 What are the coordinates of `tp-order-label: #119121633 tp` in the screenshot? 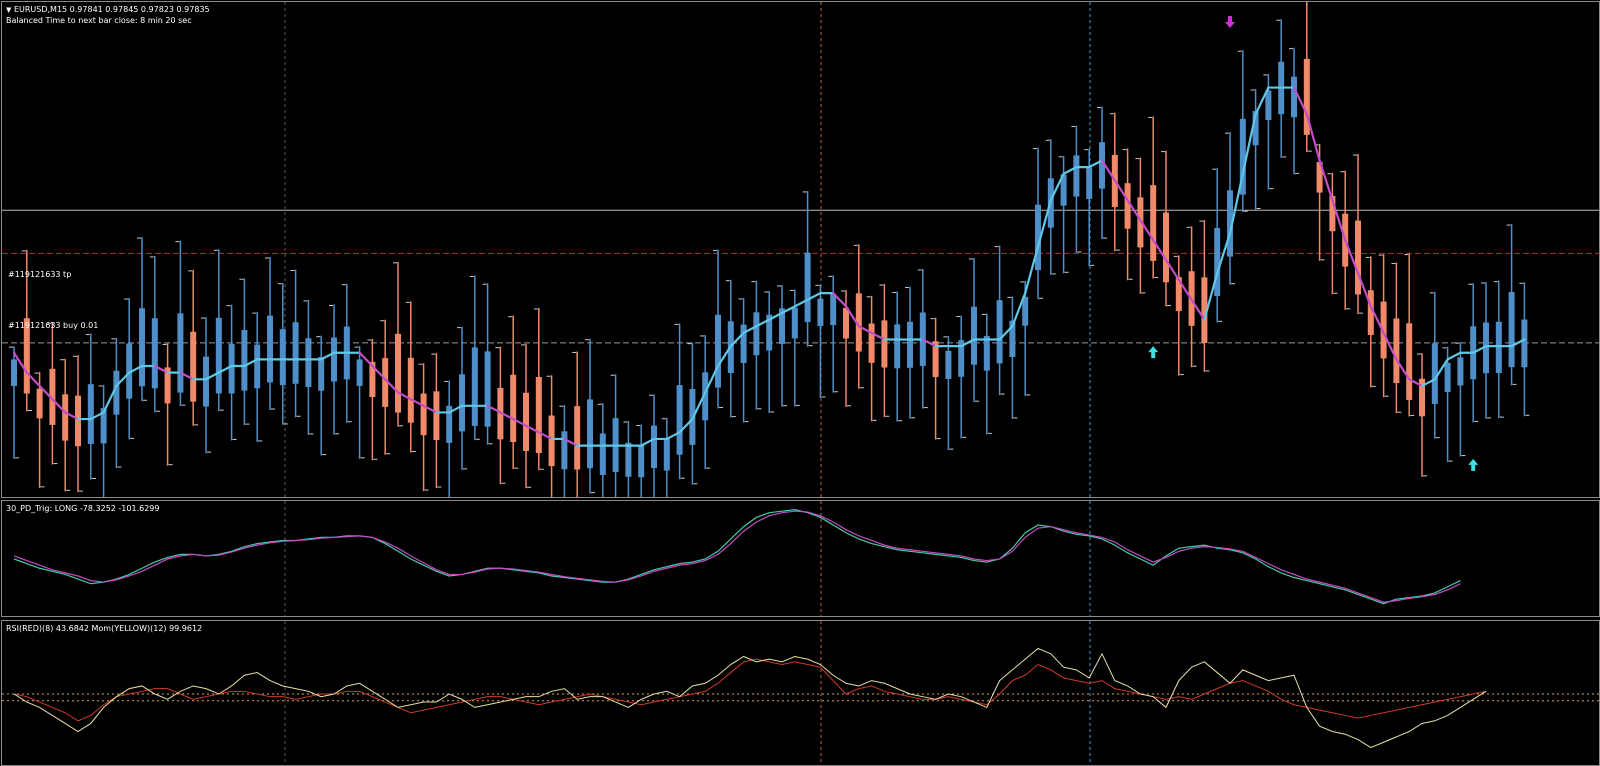 It's located at (40, 274).